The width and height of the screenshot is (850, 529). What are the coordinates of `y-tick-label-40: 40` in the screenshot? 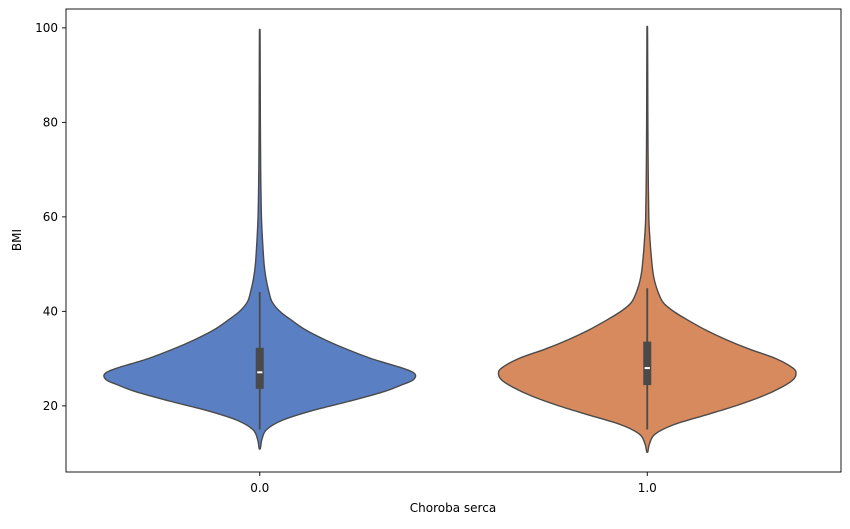 It's located at (50, 311).